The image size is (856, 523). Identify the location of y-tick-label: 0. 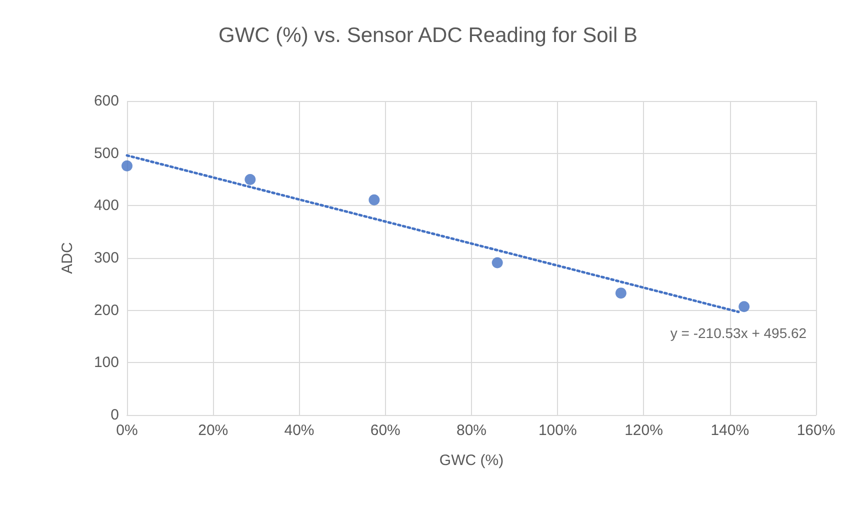
(114, 415).